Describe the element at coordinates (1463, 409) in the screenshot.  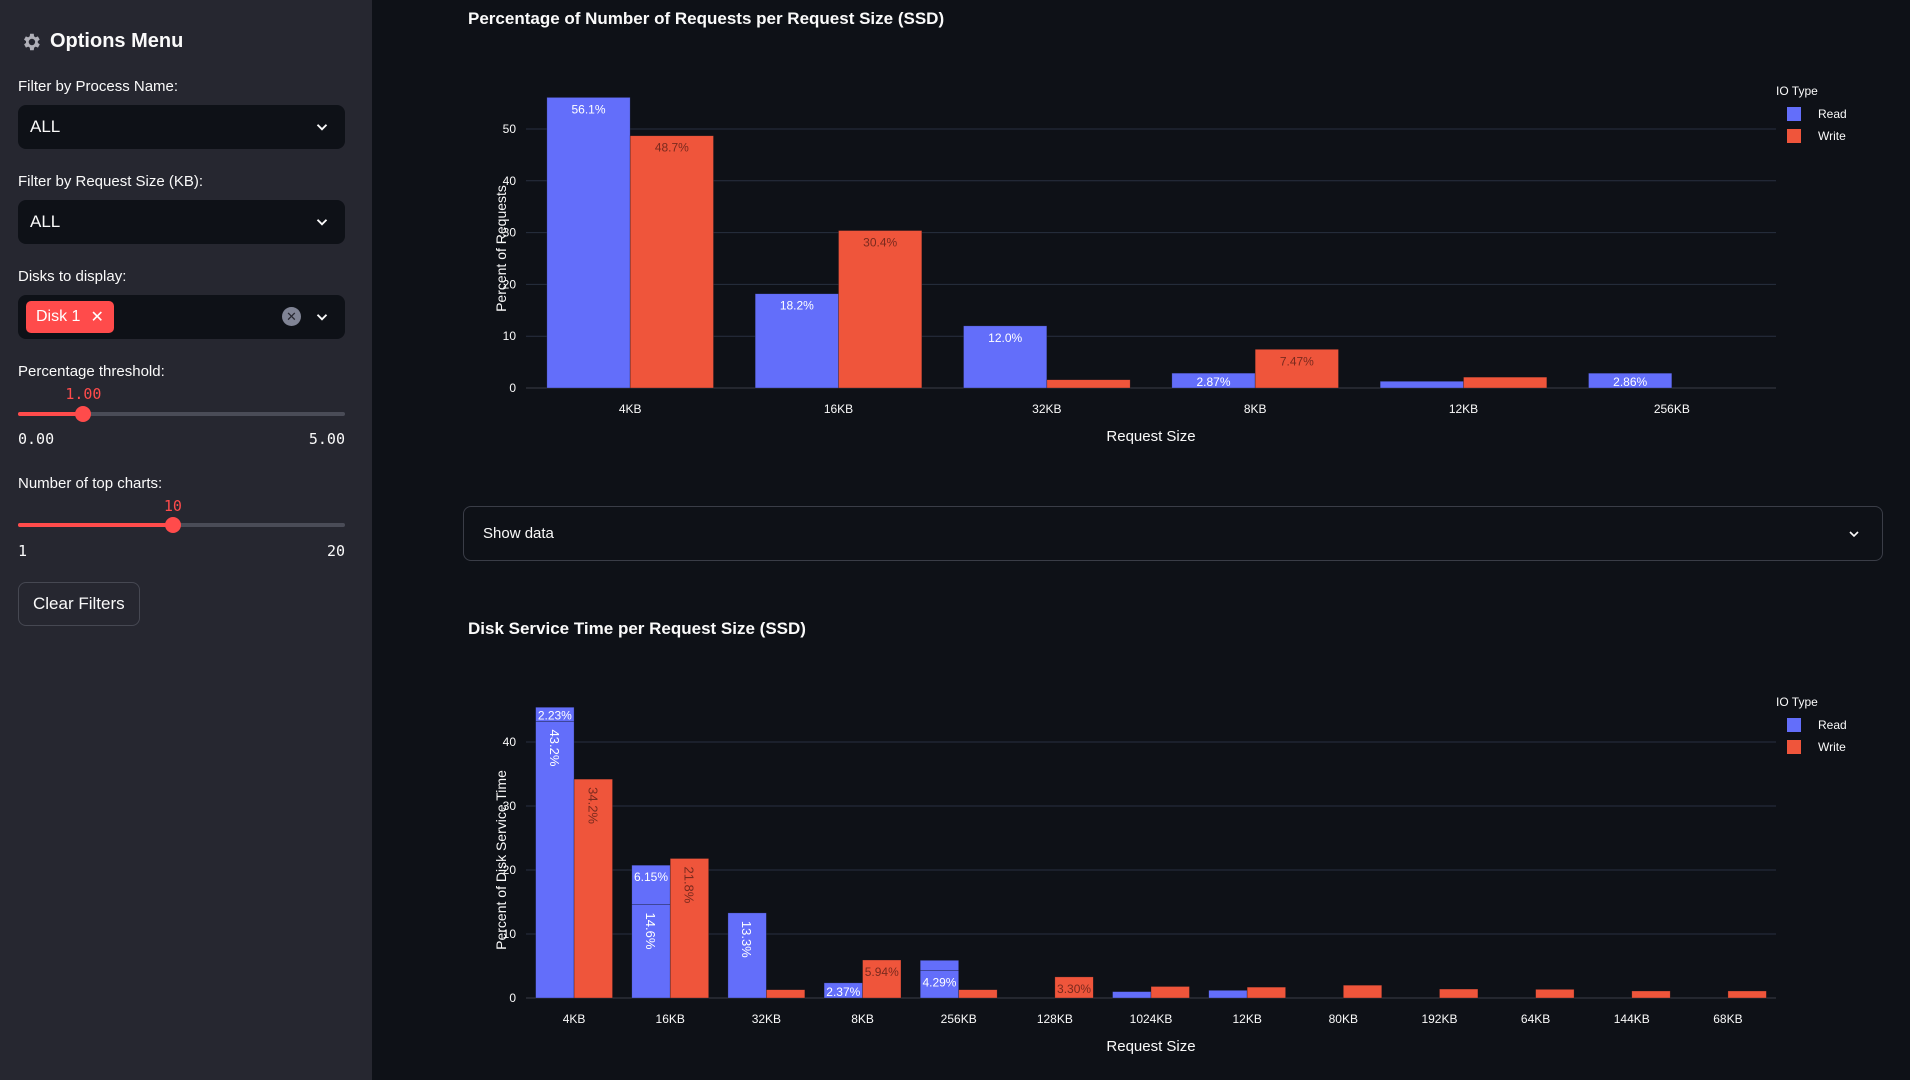
I see `x-tick-label: 12KB` at that location.